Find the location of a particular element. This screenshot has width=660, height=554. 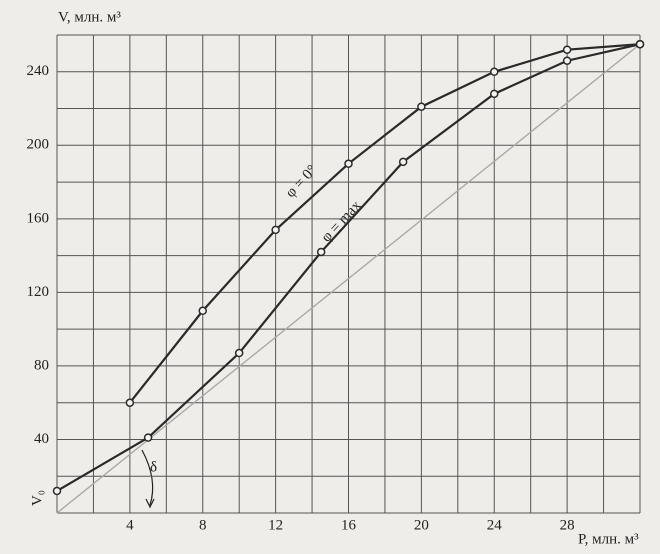

angle-arc is located at coordinates (147, 477).